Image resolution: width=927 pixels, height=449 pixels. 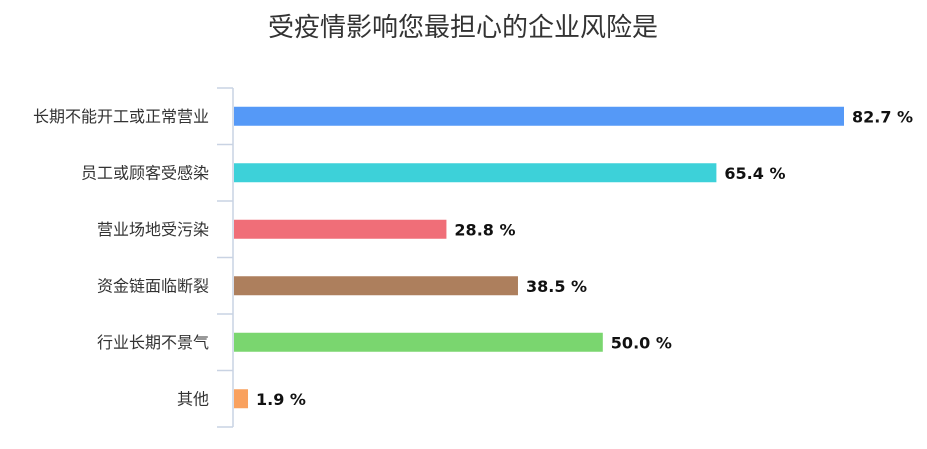 I want to click on data-label: 50.0 %, so click(x=641, y=342).